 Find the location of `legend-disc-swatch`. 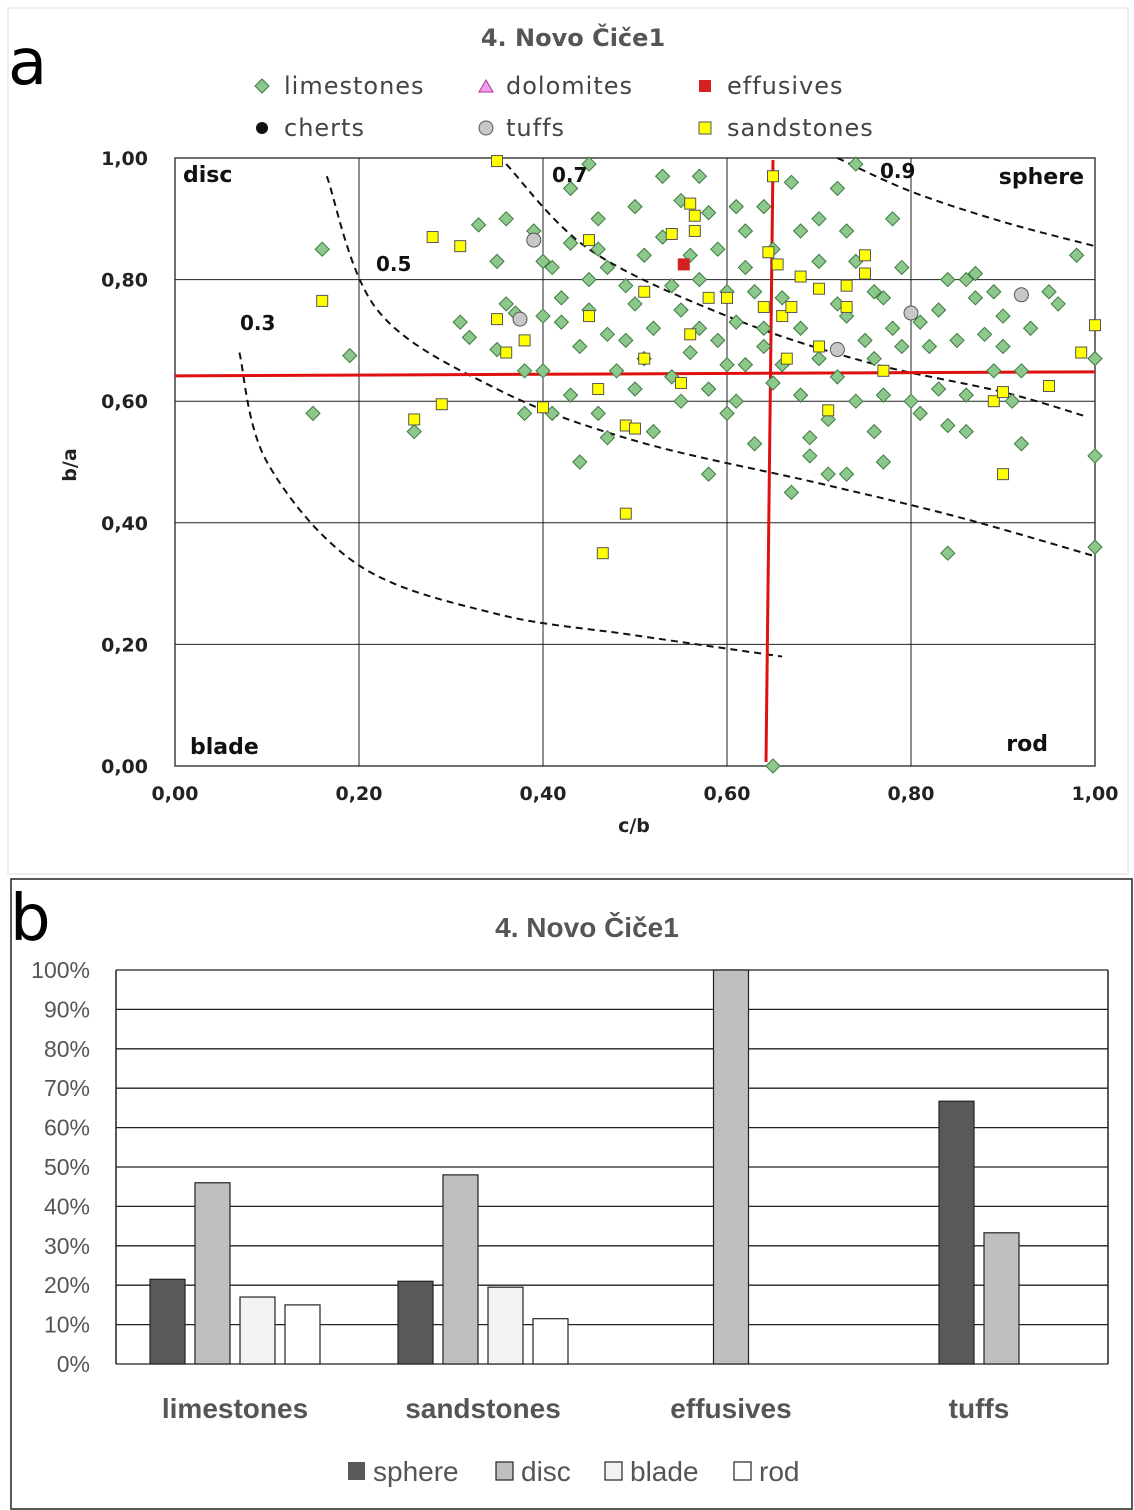

legend-disc-swatch is located at coordinates (504, 1471).